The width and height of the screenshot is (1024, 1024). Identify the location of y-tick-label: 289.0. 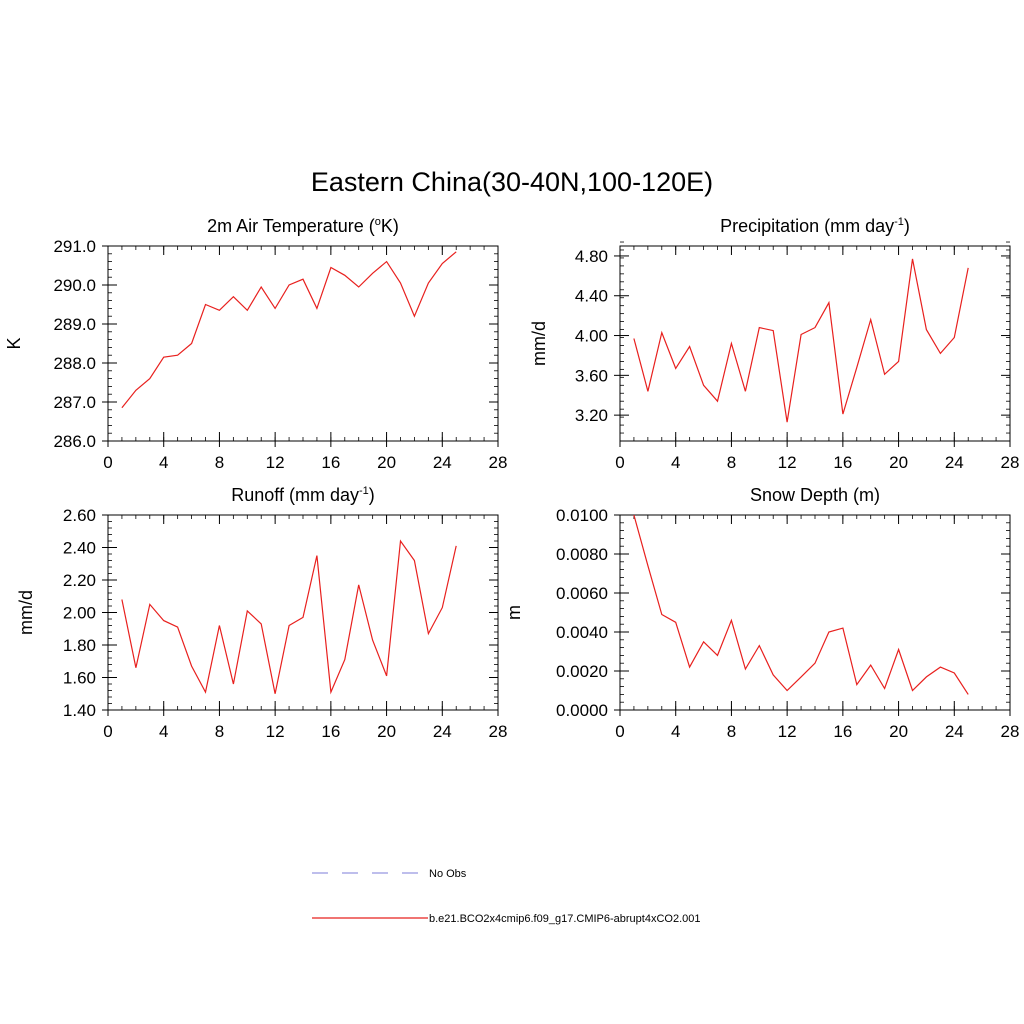
(74, 324).